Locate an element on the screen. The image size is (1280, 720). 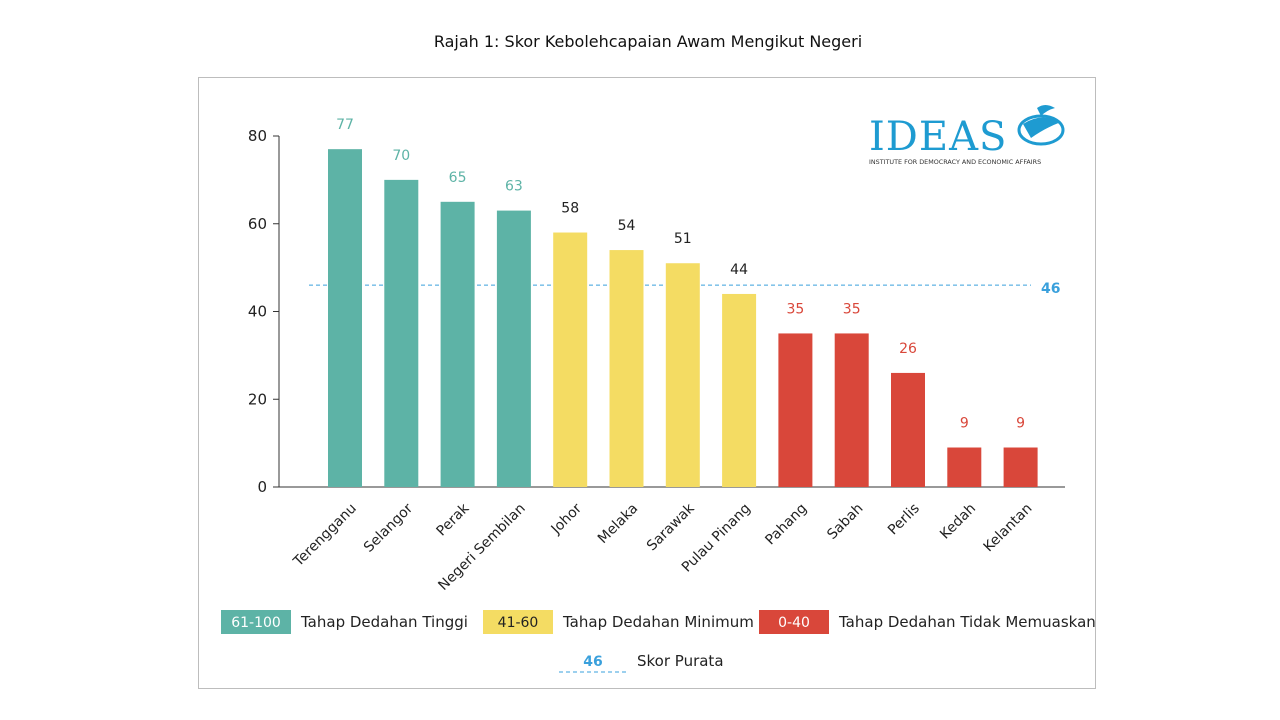
category-label: Kedah is located at coordinates (958, 522).